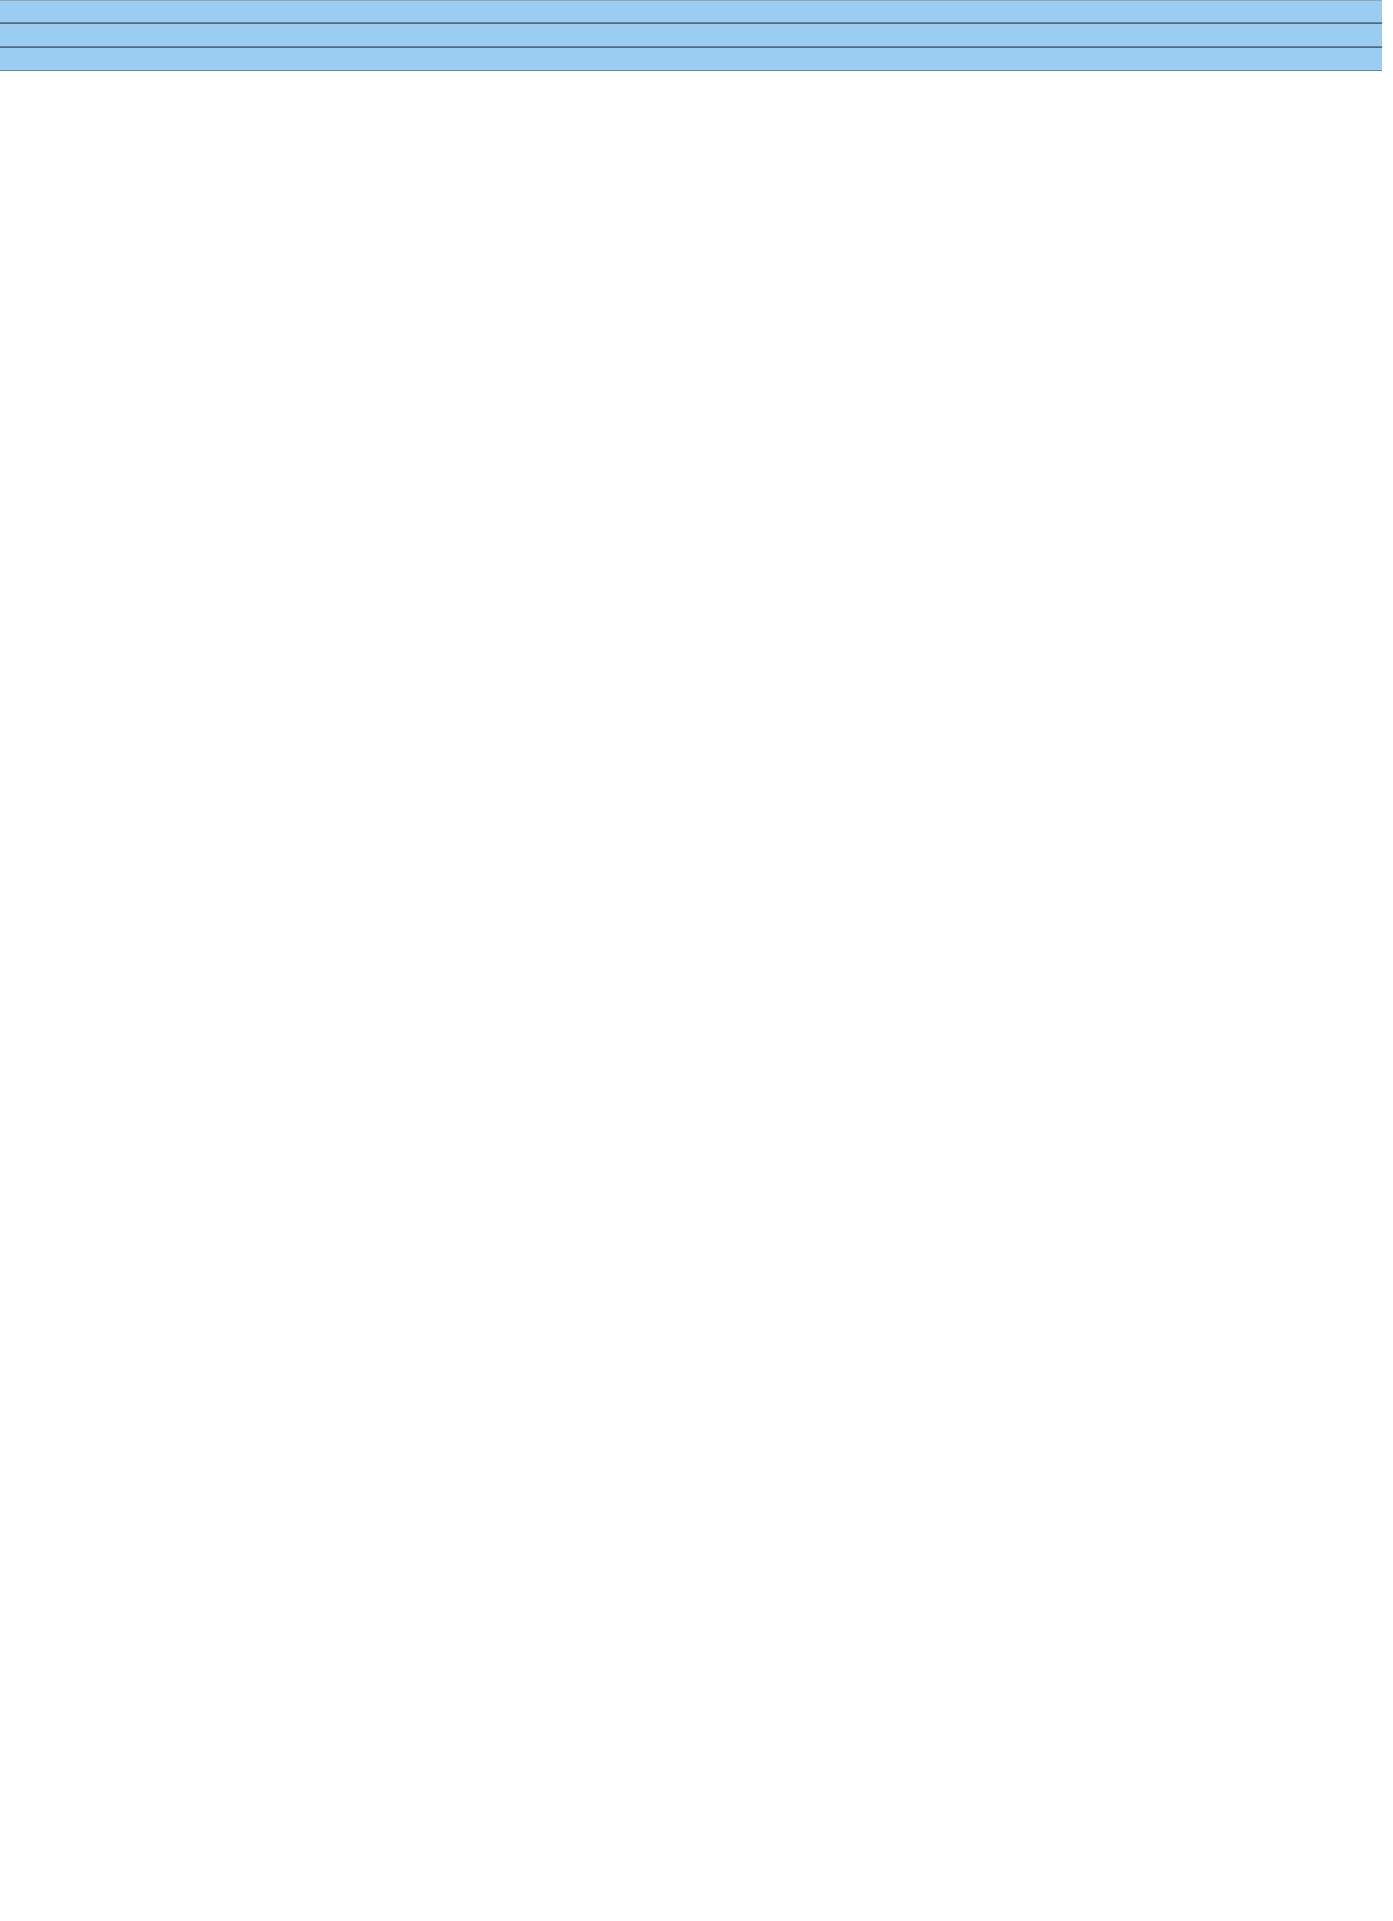 The width and height of the screenshot is (1393, 1921). I want to click on cm-section-title, so click(691, 35).